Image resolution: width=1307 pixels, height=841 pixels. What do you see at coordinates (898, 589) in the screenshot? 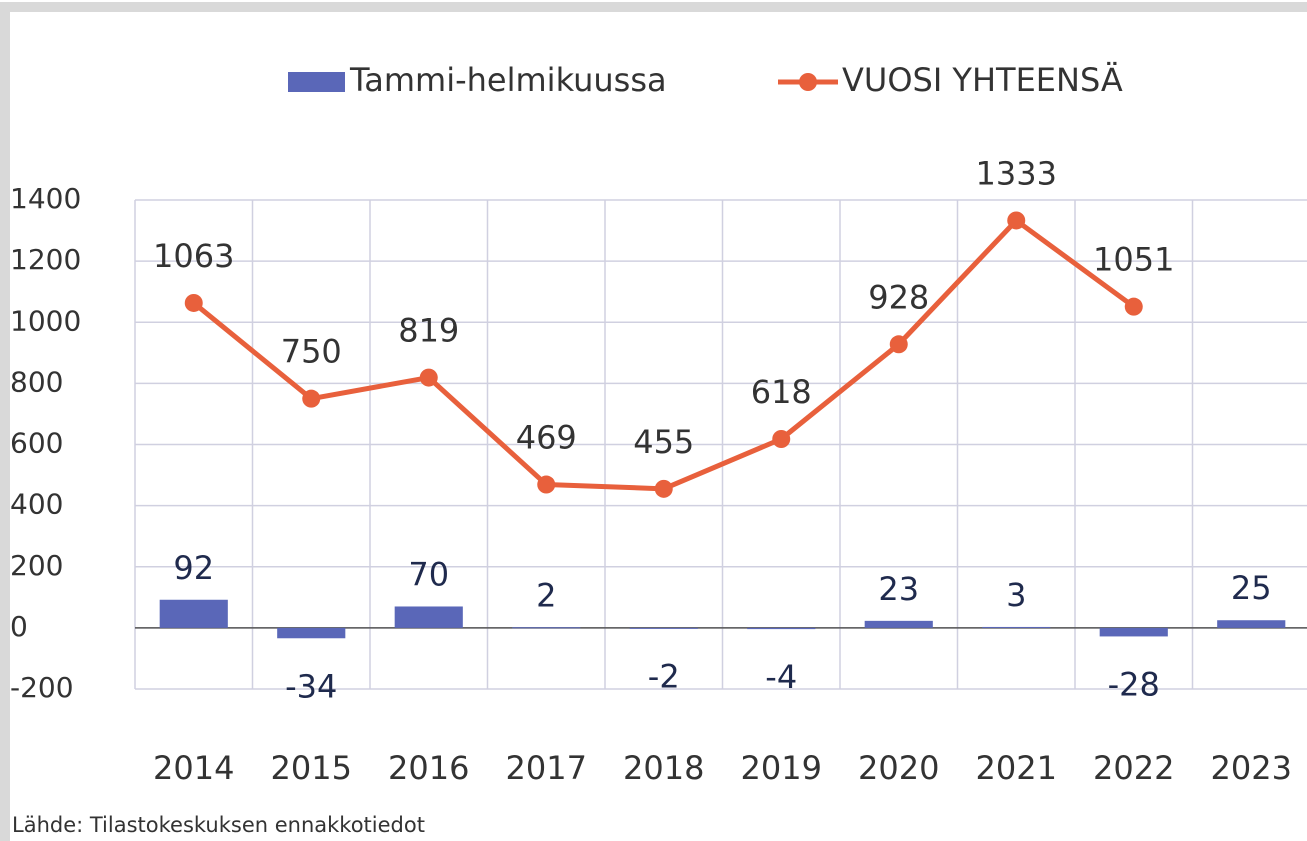
I see `bar-value-label: 23` at bounding box center [898, 589].